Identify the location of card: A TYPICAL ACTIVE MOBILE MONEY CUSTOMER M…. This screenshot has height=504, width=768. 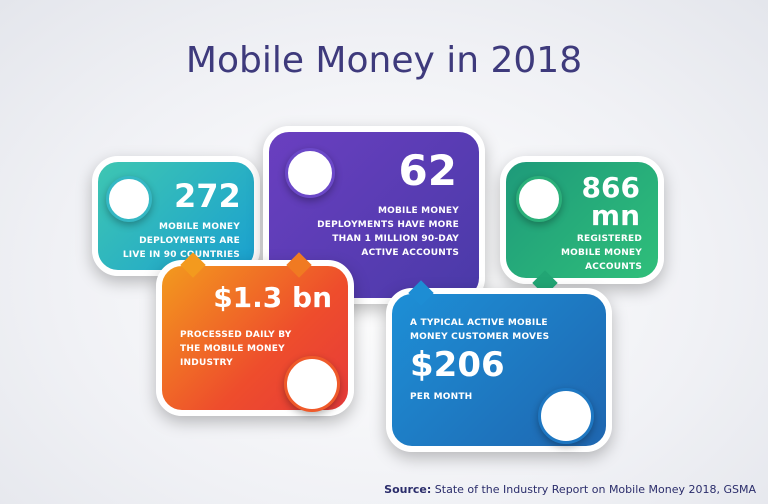
(499, 366).